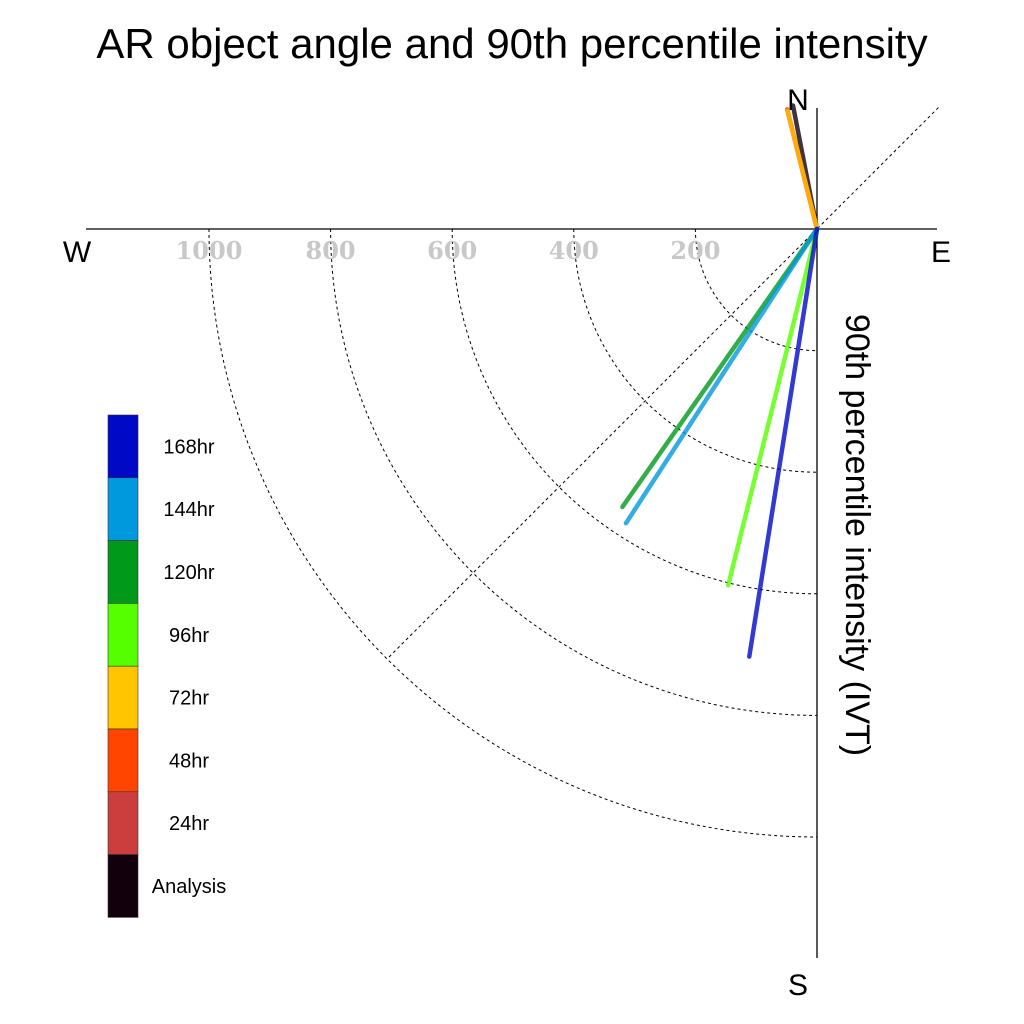 The width and height of the screenshot is (1024, 1024). Describe the element at coordinates (123, 635) in the screenshot. I see `legend-swatch-96hr` at that location.